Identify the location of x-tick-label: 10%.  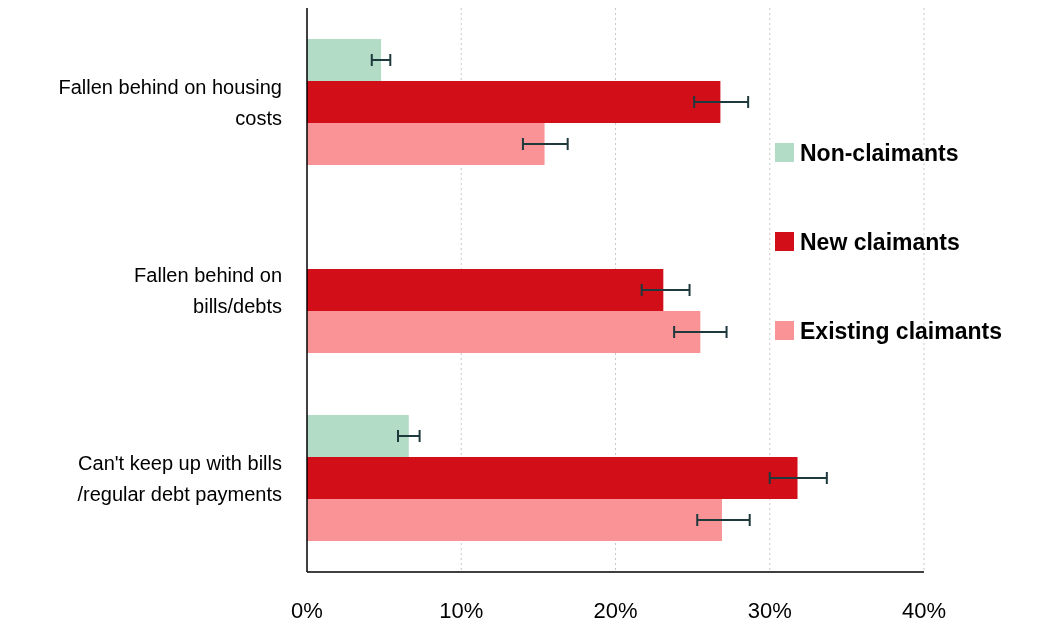
(461, 610).